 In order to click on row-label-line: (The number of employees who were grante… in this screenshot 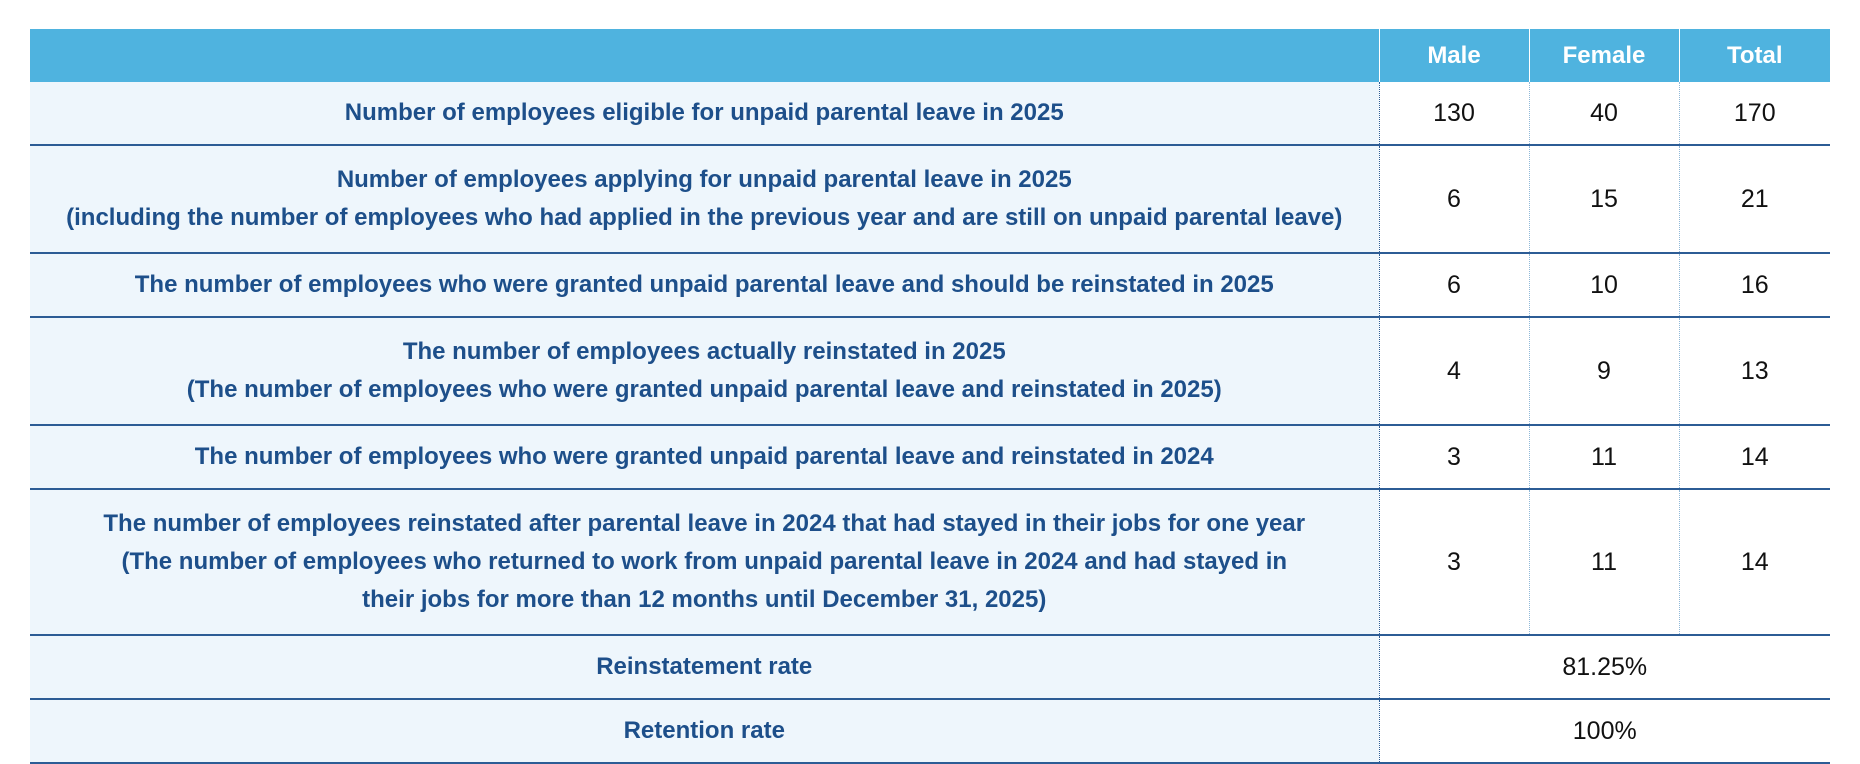, I will do `click(704, 389)`.